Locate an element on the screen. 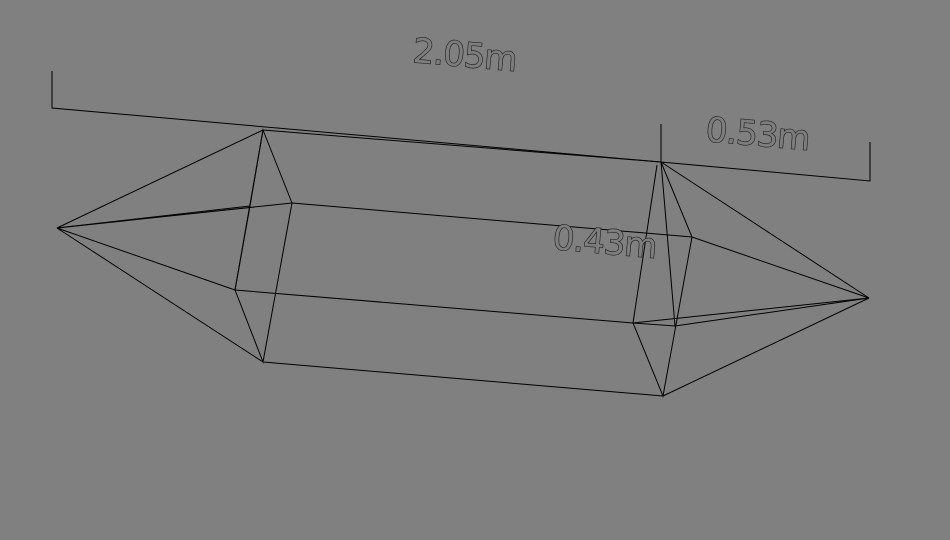  end-length-dimension-line is located at coordinates (765, 153).